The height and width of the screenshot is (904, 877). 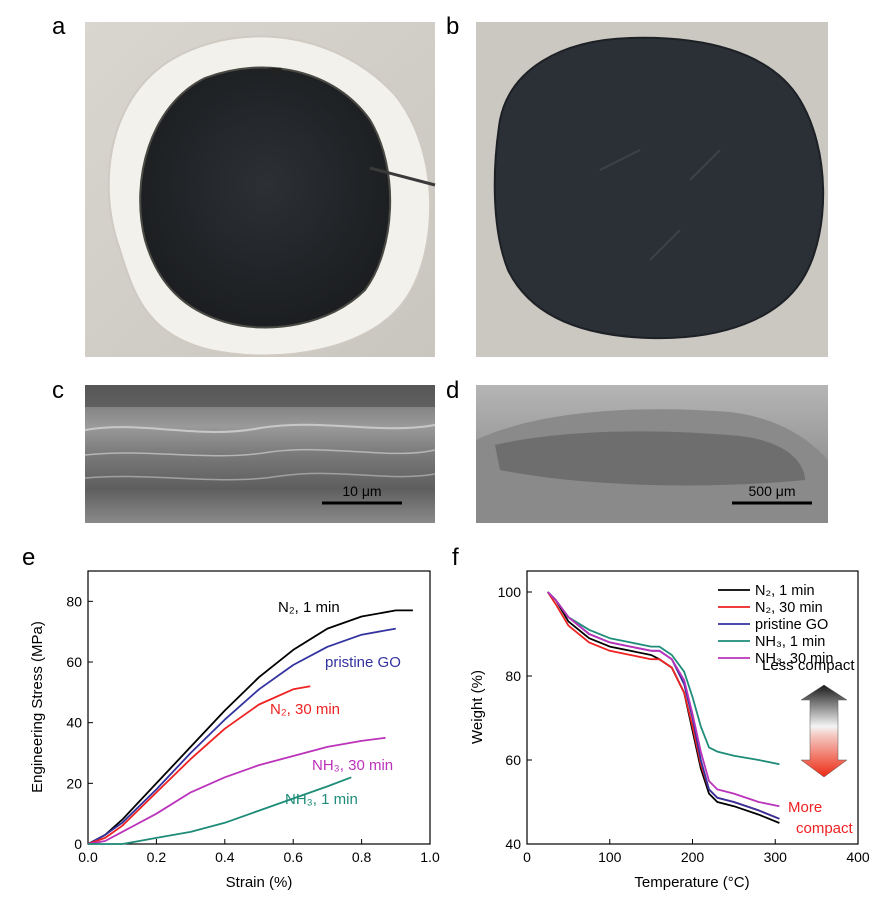 I want to click on chart-e-annotation-nh3-30min: NH₃, 30 min, so click(x=352, y=765).